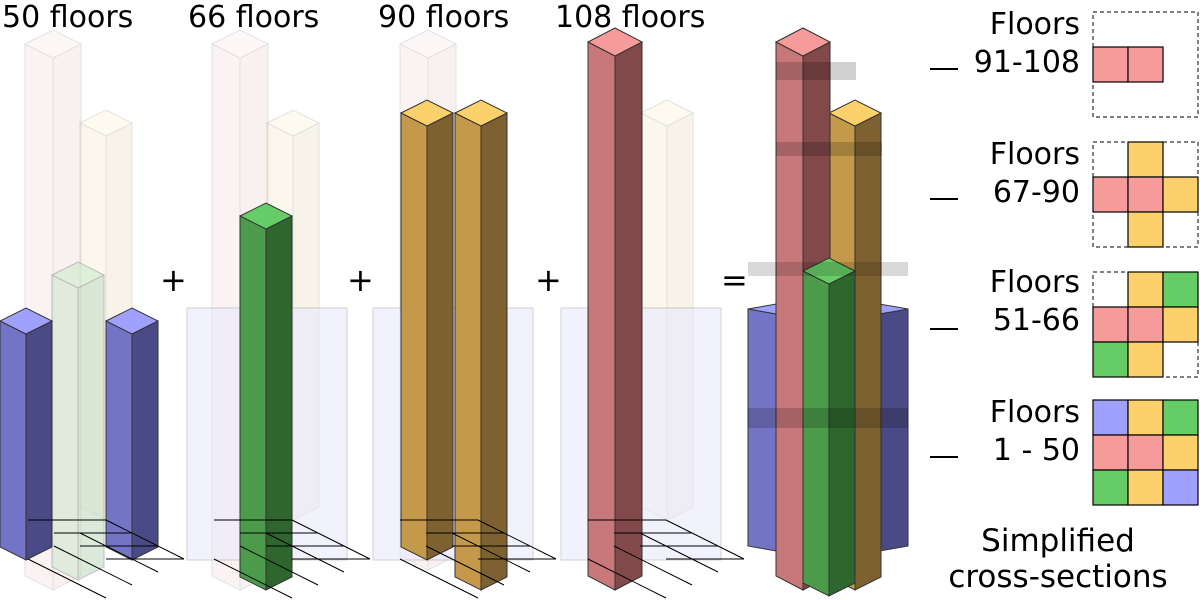 Image resolution: width=1200 pixels, height=600 pixels. I want to click on tower1-ghost-green, so click(78, 421).